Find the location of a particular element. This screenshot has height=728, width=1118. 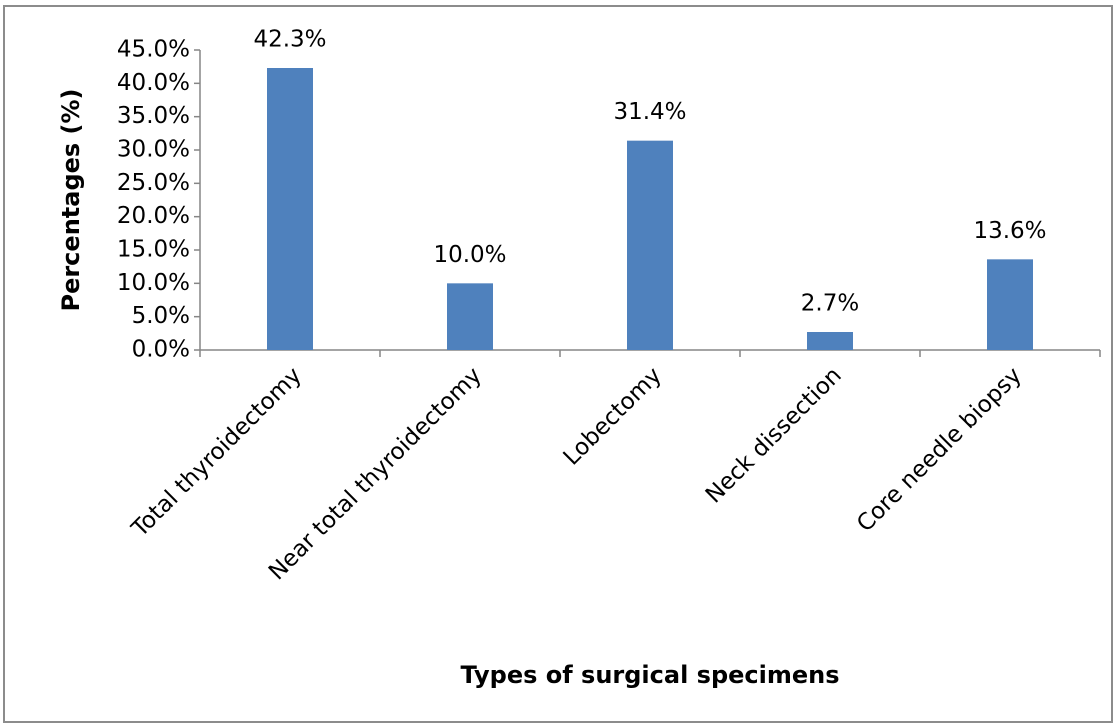

x-axis-title: Types of surgical specimens is located at coordinates (649, 675).